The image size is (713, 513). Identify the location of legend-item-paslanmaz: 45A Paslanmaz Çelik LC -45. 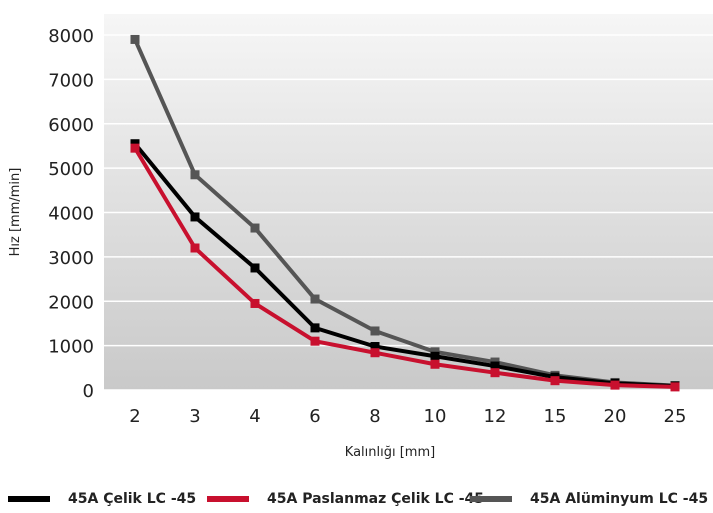
(345, 499).